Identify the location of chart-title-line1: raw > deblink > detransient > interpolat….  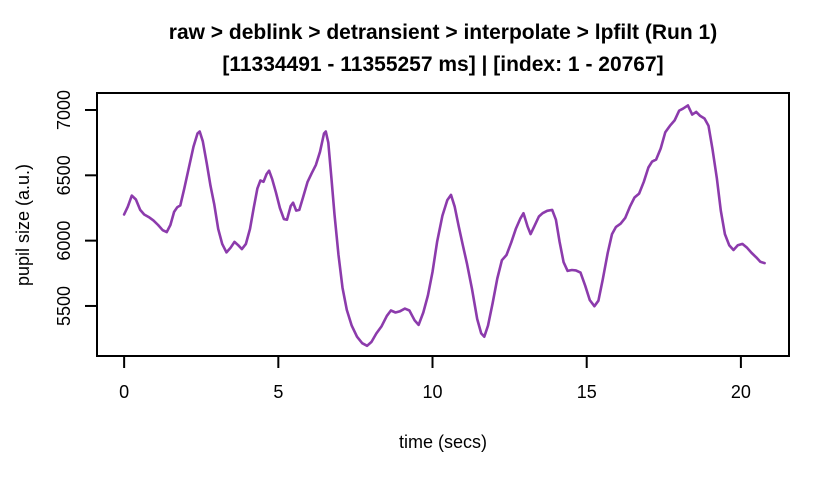
(443, 32).